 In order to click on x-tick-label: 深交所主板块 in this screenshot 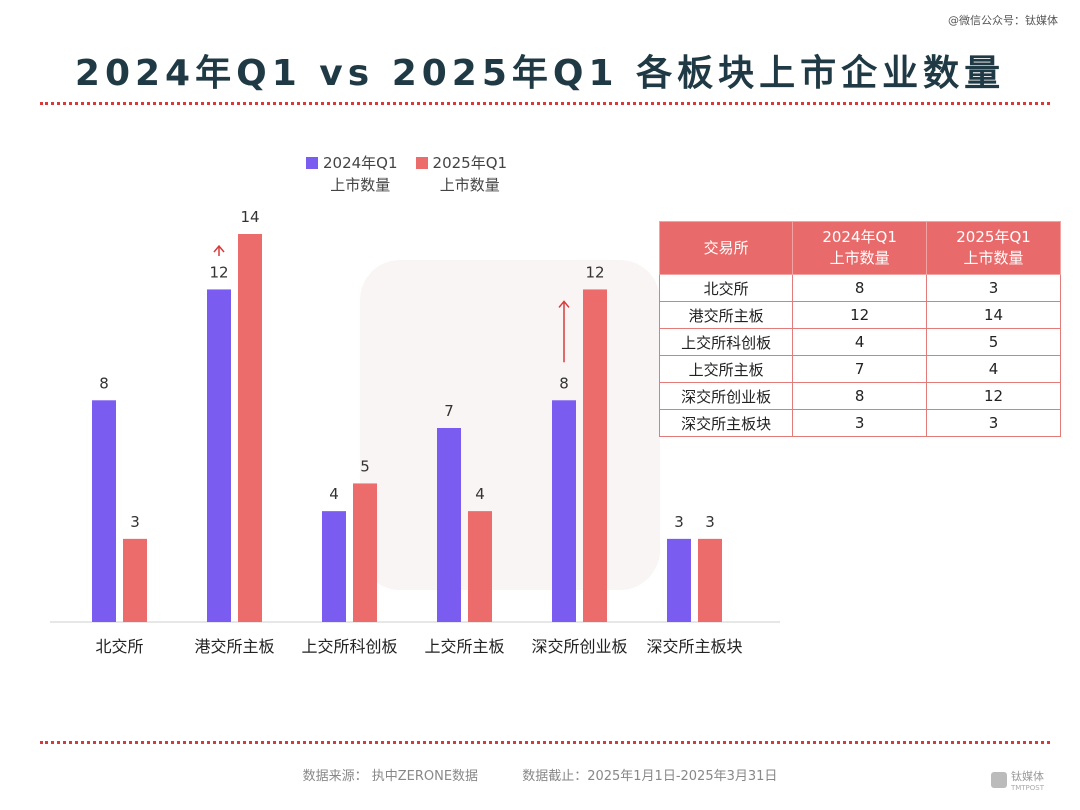, I will do `click(694, 646)`.